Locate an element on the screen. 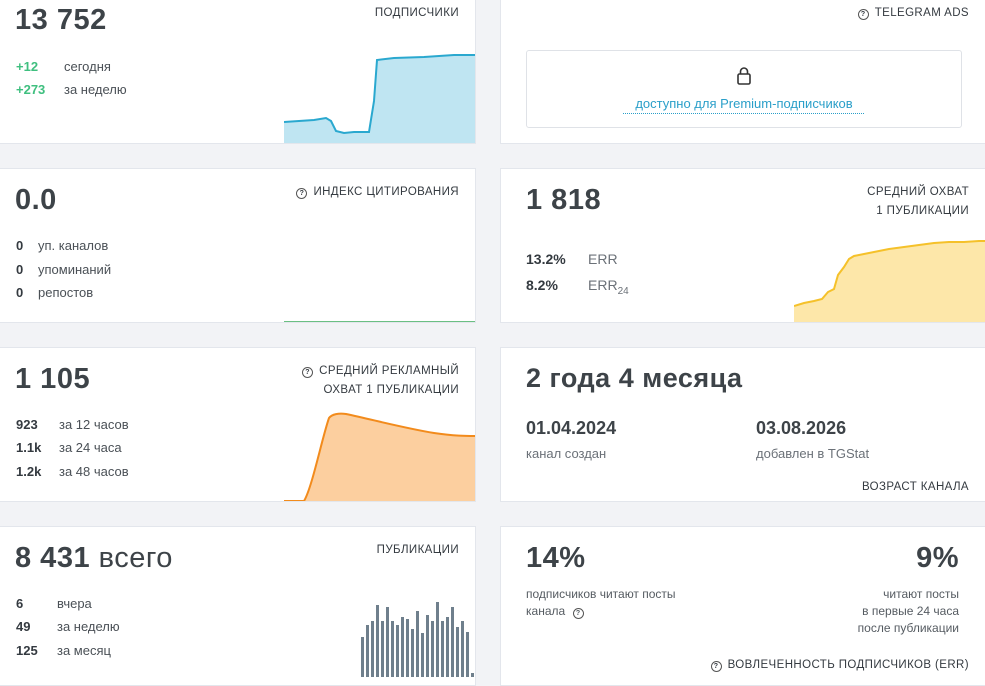  engagement-right-value: 9% is located at coordinates (937, 558).